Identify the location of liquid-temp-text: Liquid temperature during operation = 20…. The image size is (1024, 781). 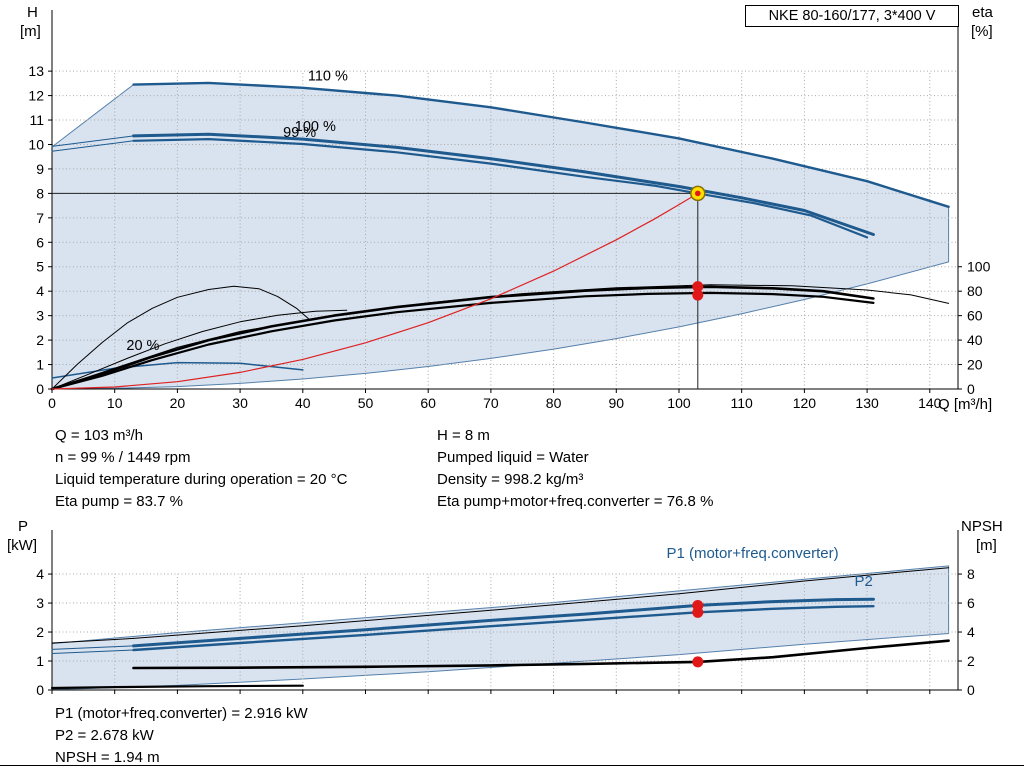
(201, 479).